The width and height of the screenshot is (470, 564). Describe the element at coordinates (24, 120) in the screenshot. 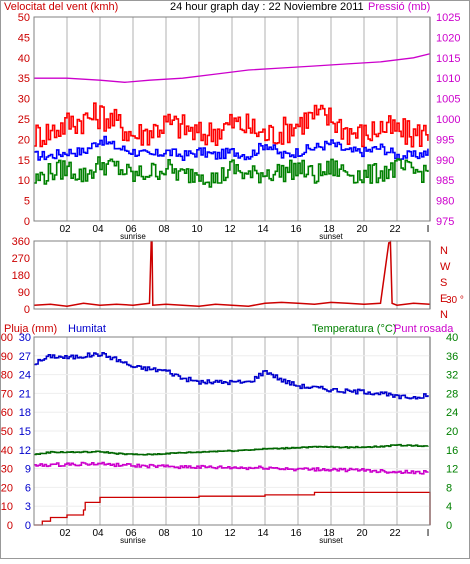

I see `wind-tick-label: 25` at that location.